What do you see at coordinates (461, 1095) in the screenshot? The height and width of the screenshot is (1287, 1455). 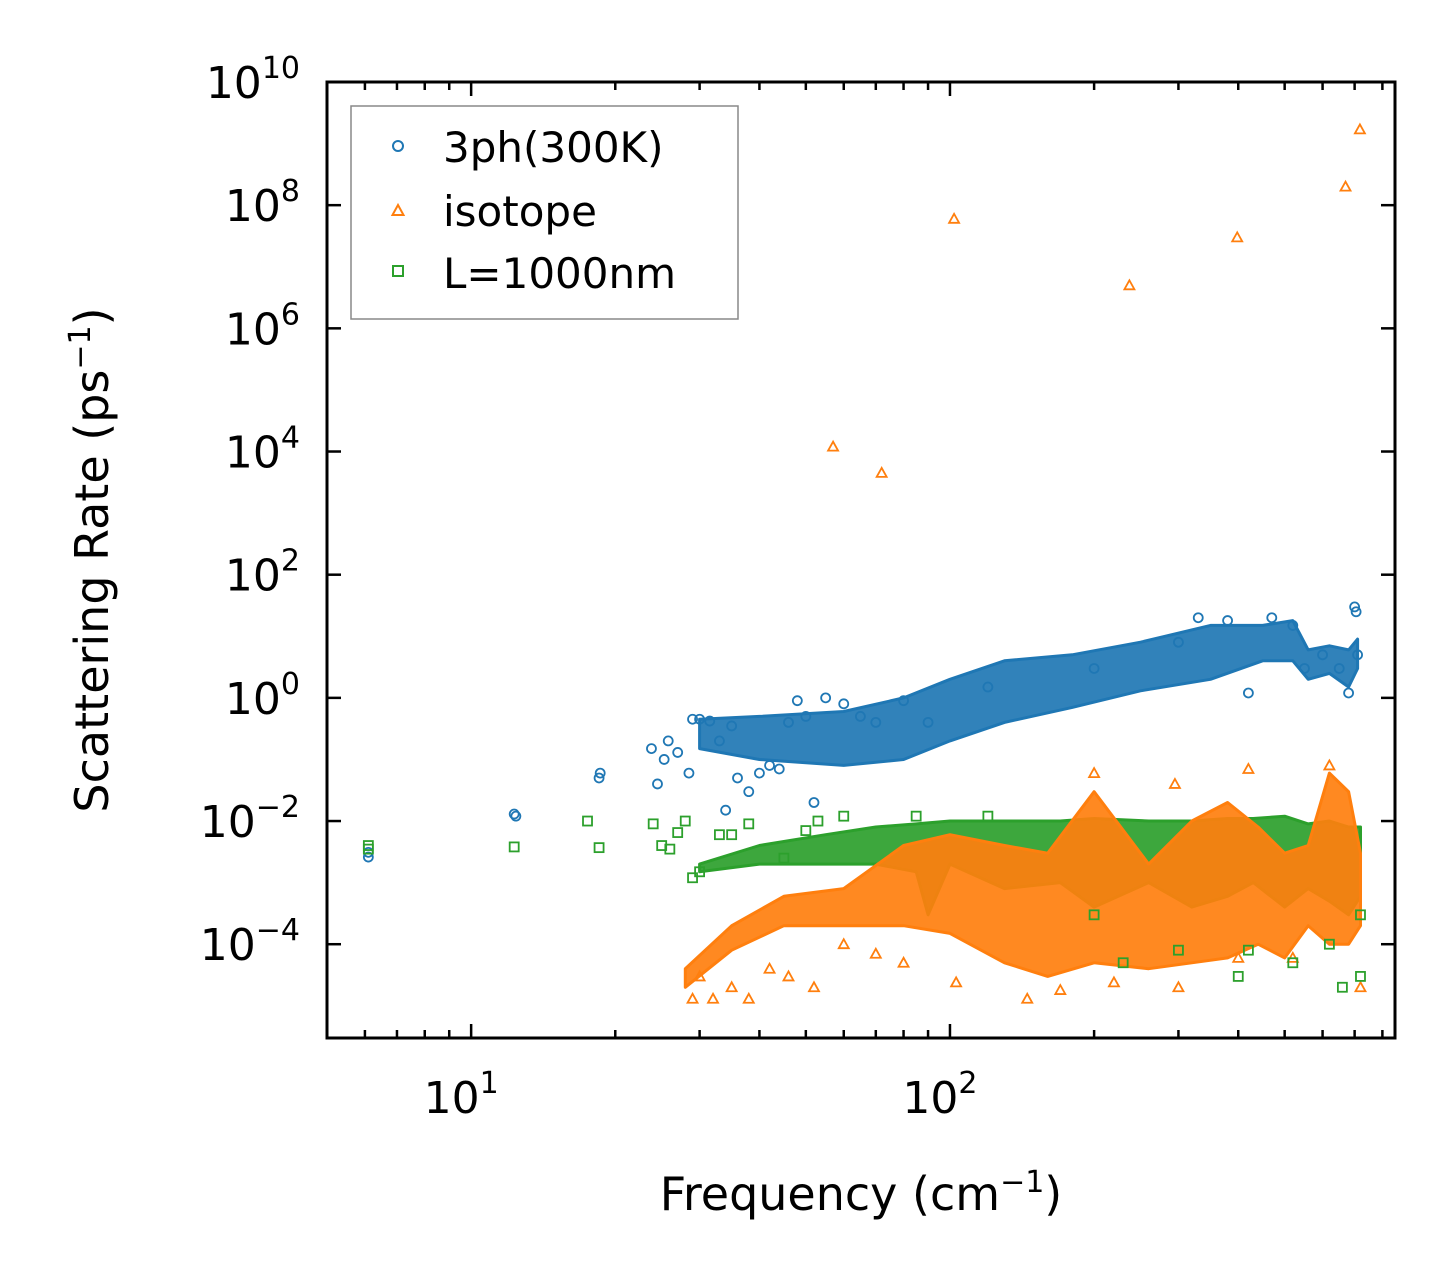 I see `x-tick-label: 101` at bounding box center [461, 1095].